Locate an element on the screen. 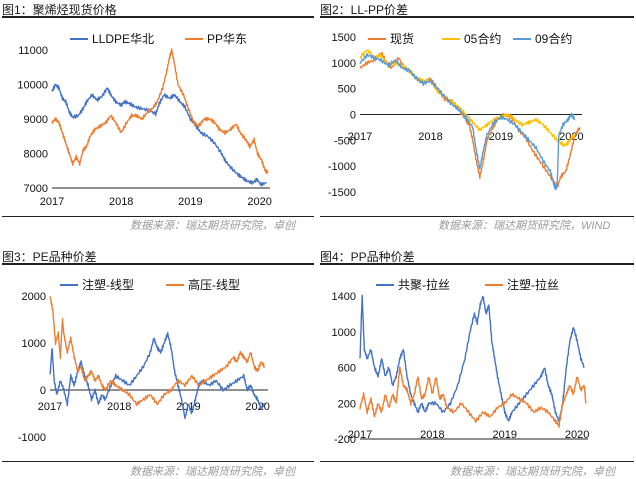  y-tick-label: -200 is located at coordinates (345, 440).